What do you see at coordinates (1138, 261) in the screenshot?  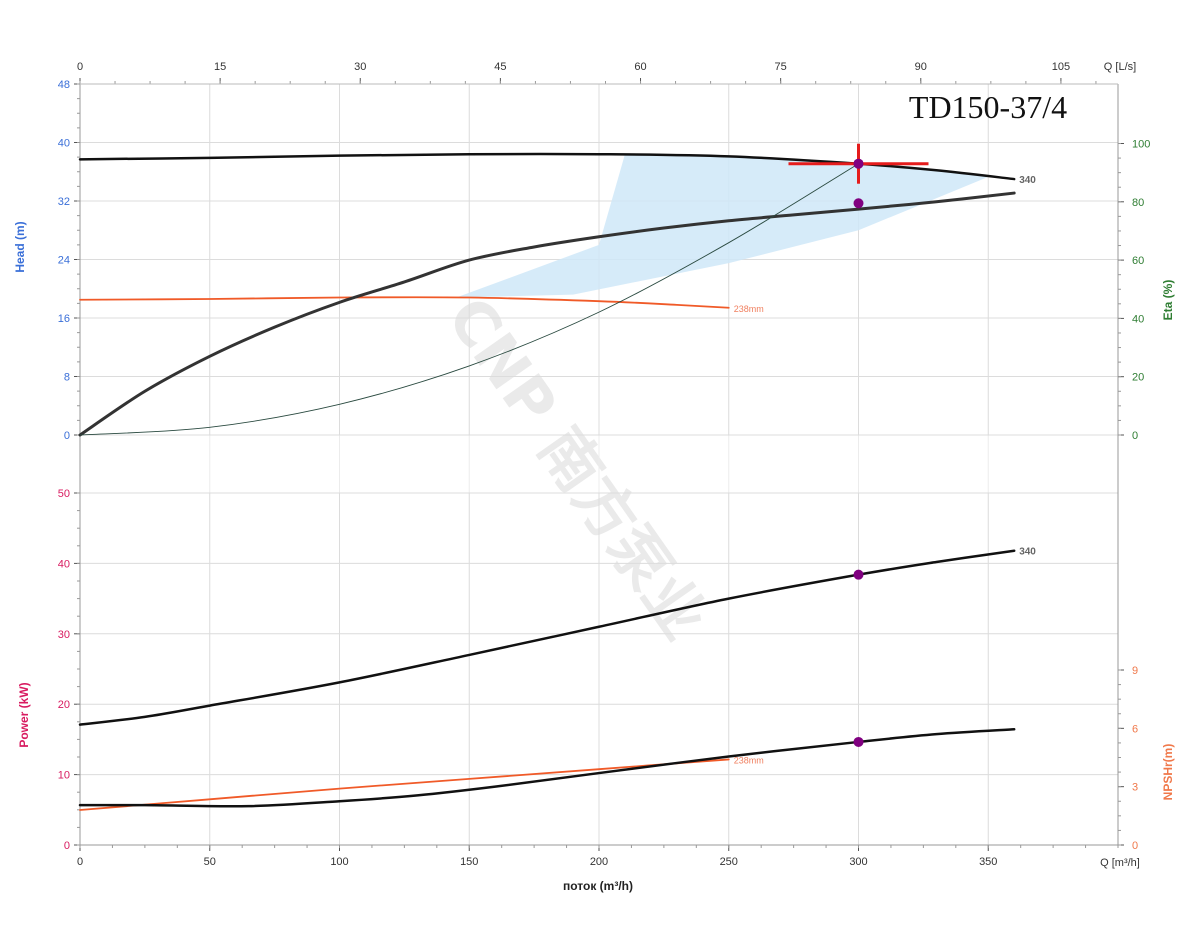 I see `eta-tick-label: 60` at bounding box center [1138, 261].